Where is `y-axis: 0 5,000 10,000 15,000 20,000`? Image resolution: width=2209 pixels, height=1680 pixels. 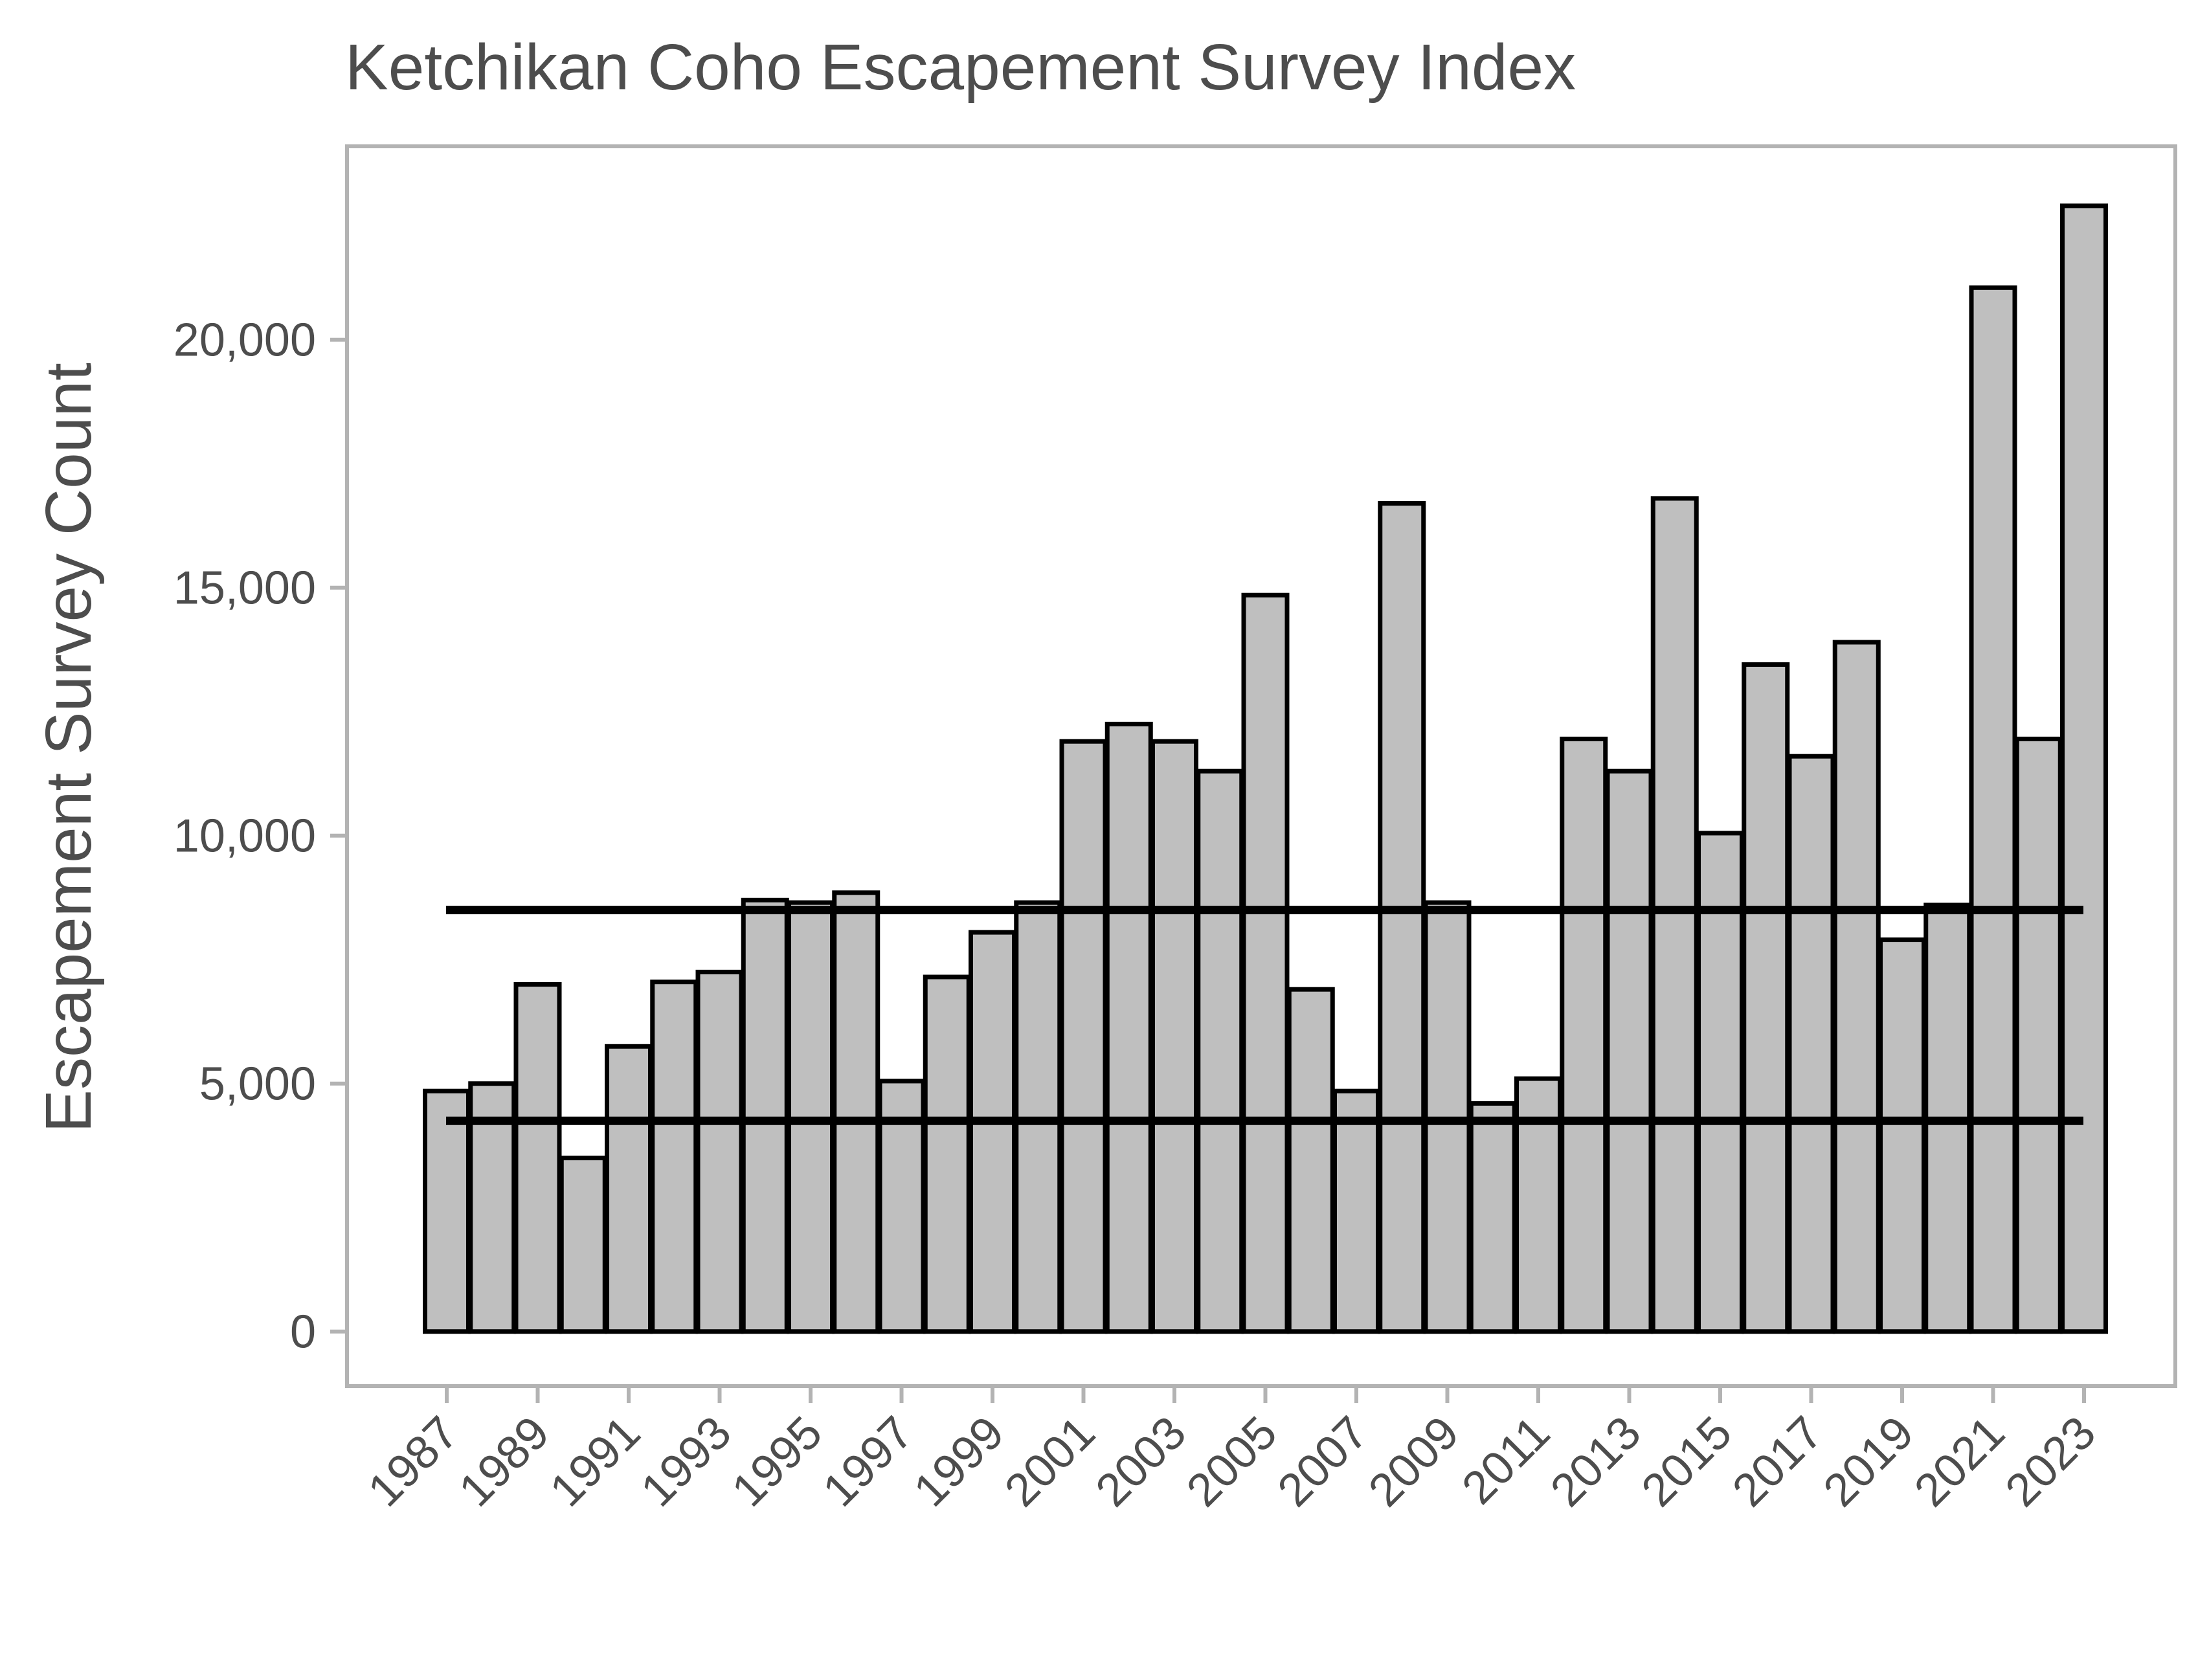
y-axis: 0 5,000 10,000 15,000 20,000 is located at coordinates (260, 836).